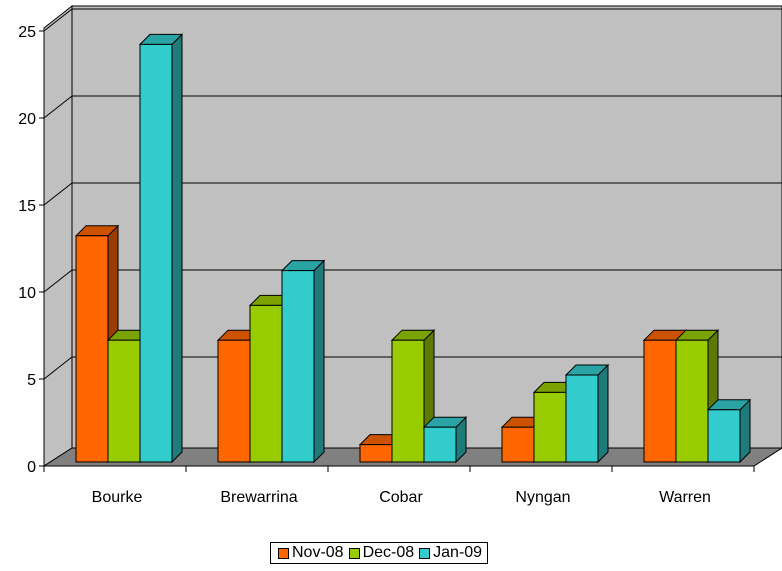 The image size is (782, 571). I want to click on x-tick-label: Warren, so click(685, 497).